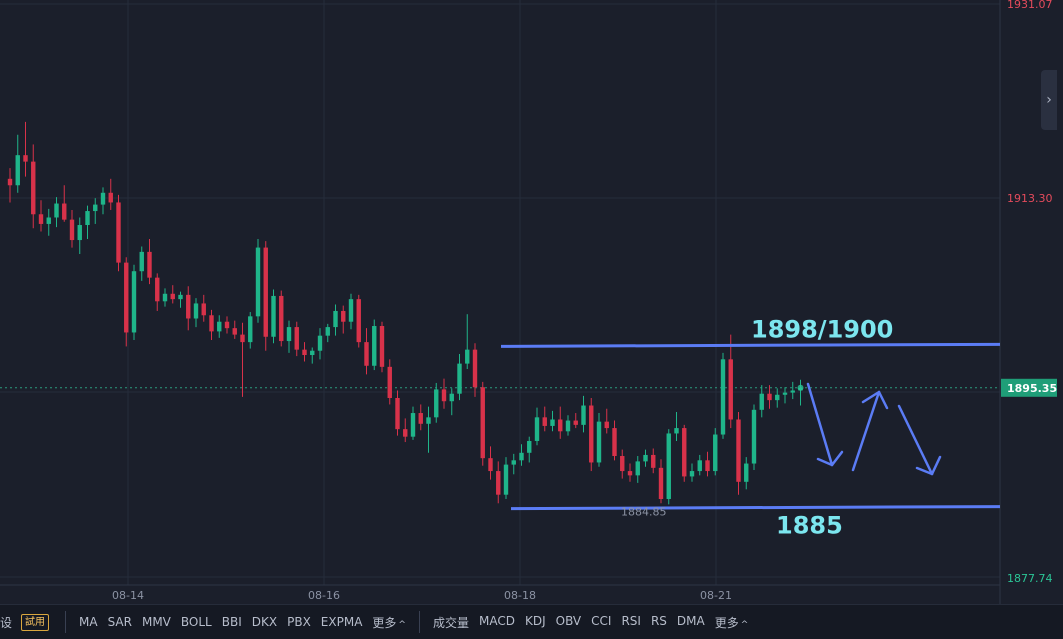 This screenshot has height=639, width=1063. I want to click on sub-indicator-macd: MACD, so click(496, 620).